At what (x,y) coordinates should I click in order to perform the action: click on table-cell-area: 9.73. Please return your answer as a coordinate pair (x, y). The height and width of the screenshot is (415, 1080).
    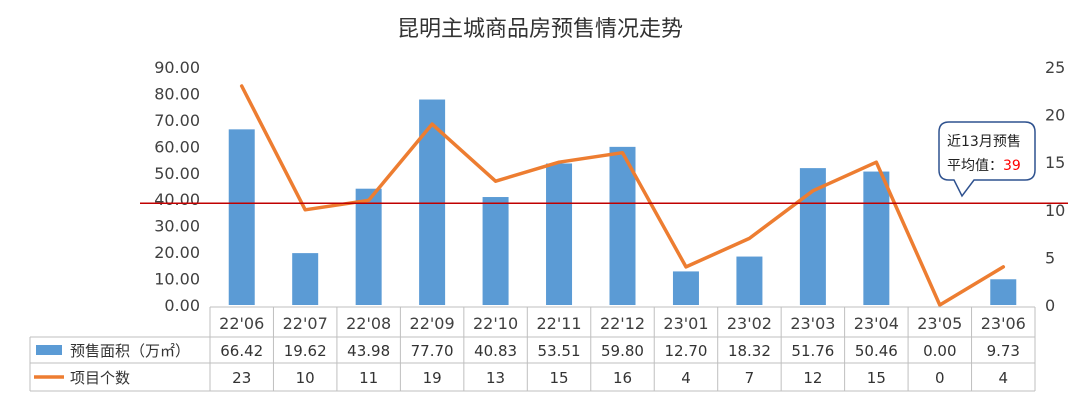
    Looking at the image, I should click on (1003, 351).